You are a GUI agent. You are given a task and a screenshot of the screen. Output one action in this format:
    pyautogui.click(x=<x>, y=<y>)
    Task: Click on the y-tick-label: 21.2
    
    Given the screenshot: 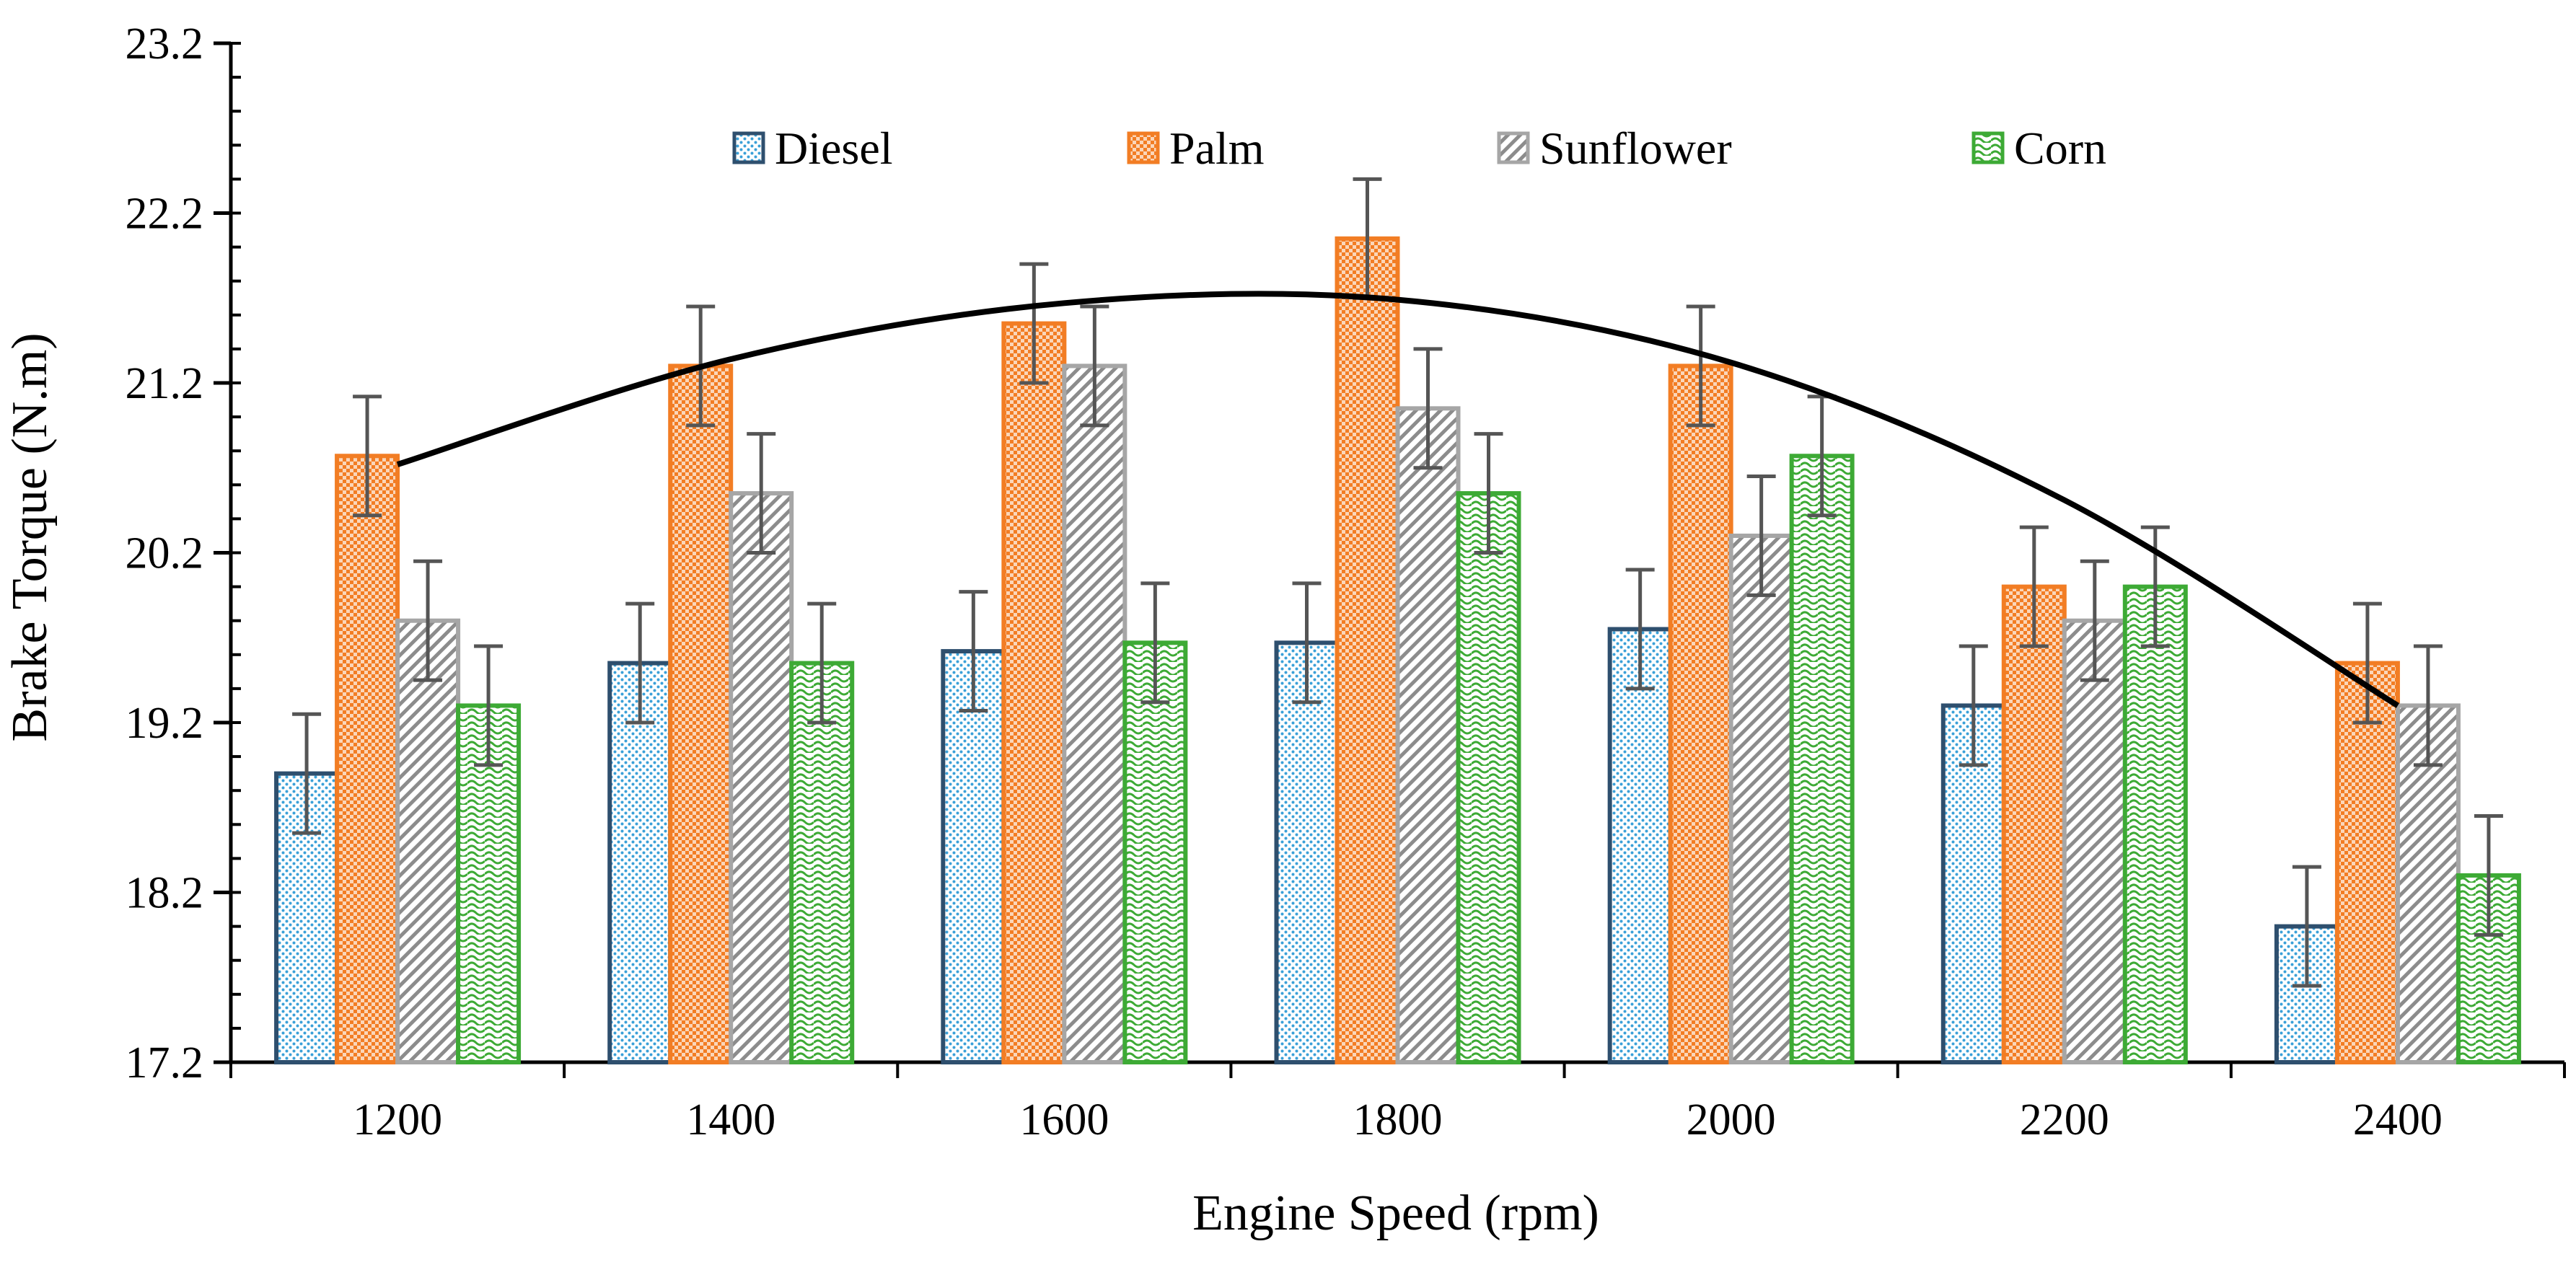 What is the action you would take?
    pyautogui.click(x=165, y=383)
    